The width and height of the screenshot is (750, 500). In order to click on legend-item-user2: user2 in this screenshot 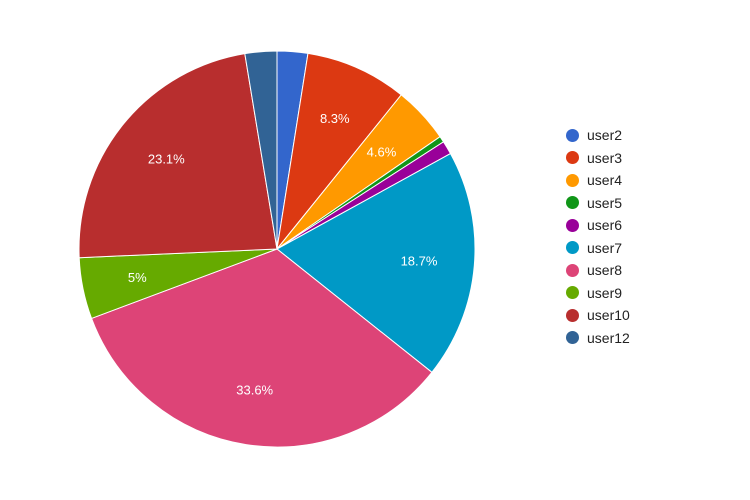, I will do `click(598, 135)`.